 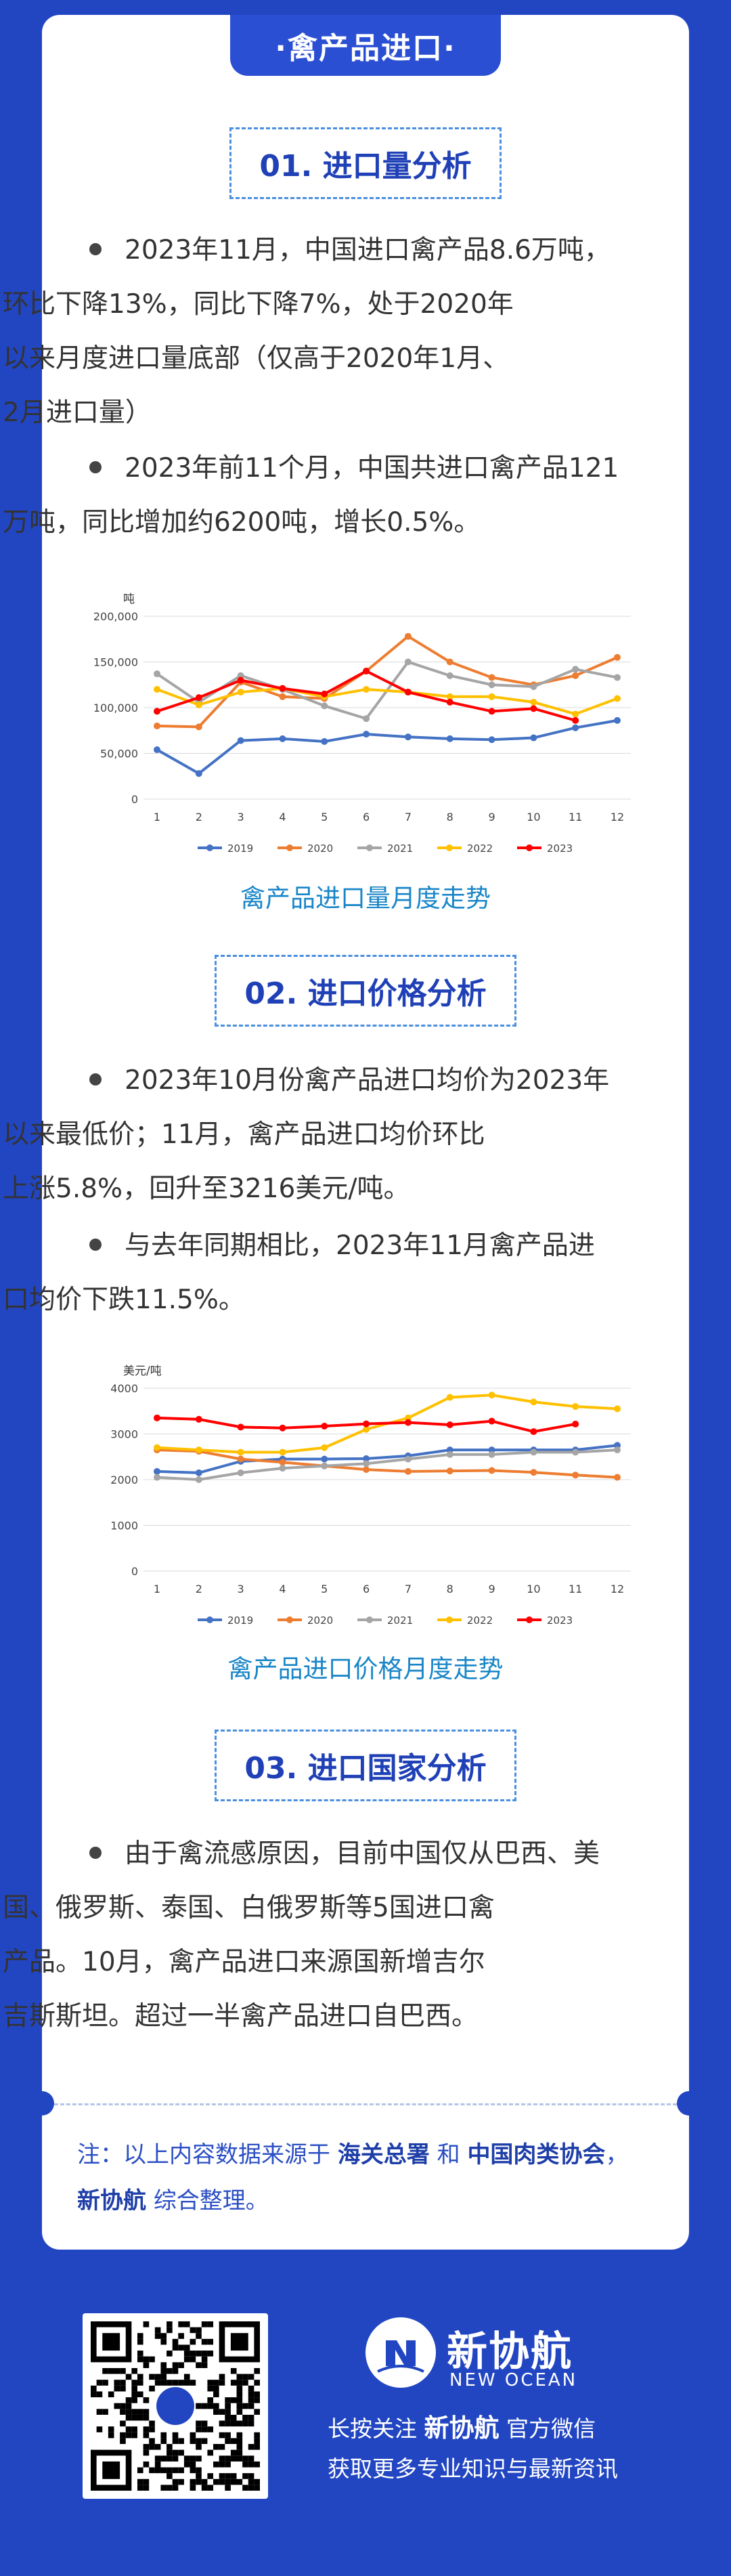 What do you see at coordinates (400, 847) in the screenshot?
I see `legend-label: 2021` at bounding box center [400, 847].